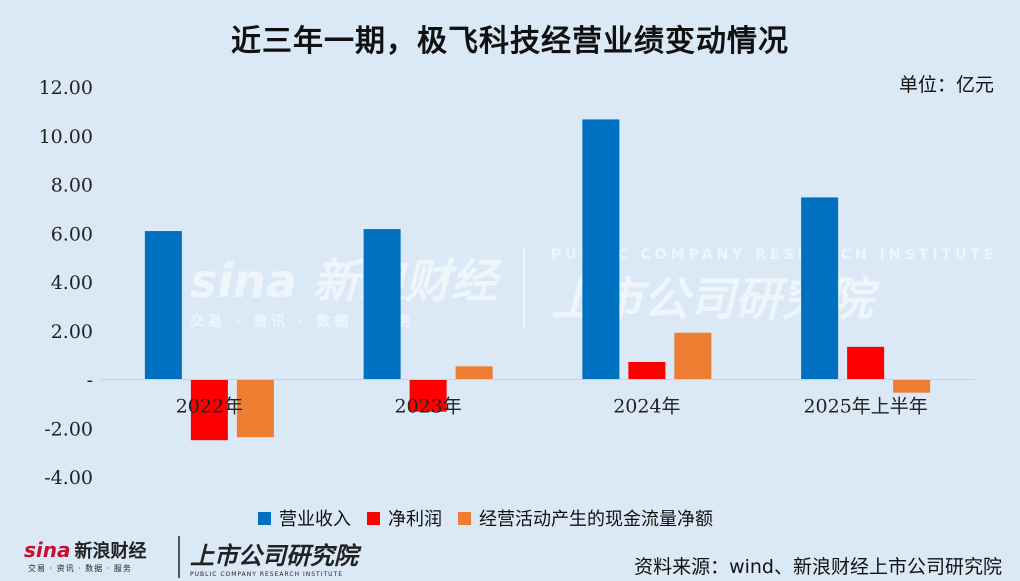 The height and width of the screenshot is (581, 1020). I want to click on y-tick-label: 8.00, so click(72, 186).